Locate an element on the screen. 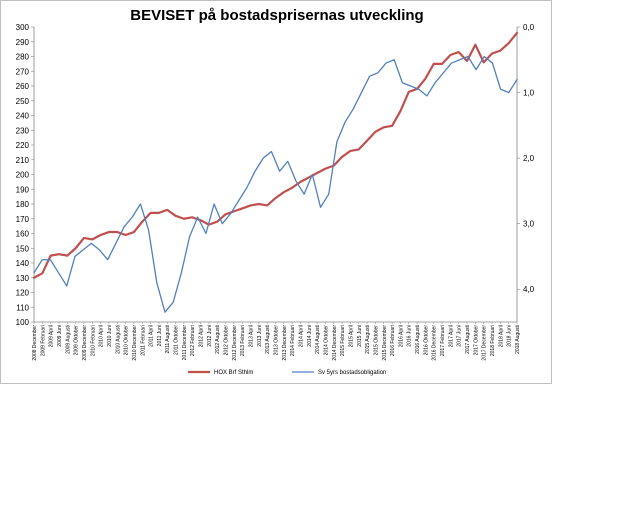  legend-label: HOX Brf Sthlm is located at coordinates (233, 373).